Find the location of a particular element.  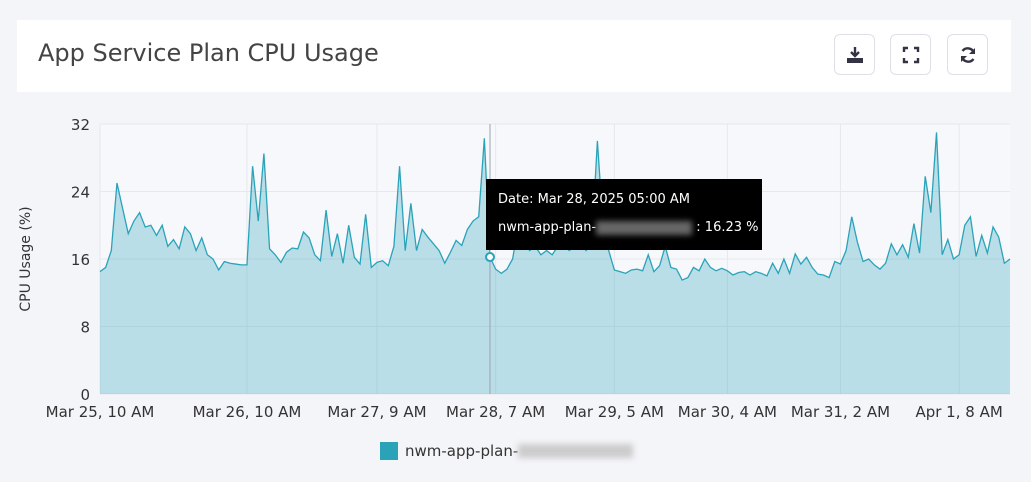

x-tick-label: Mar 28, 7 AM is located at coordinates (495, 412).